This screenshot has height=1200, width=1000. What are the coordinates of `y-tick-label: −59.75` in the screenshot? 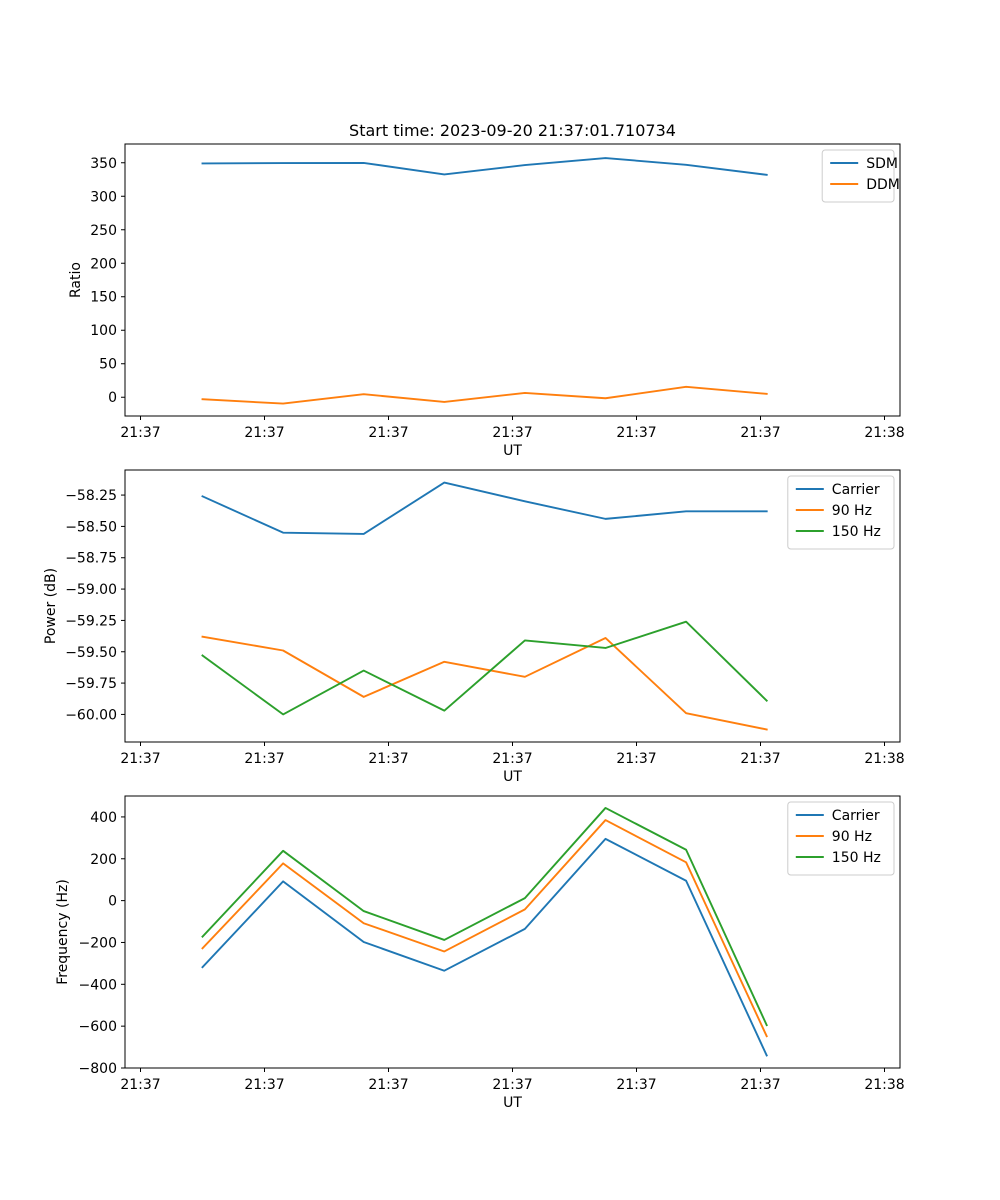 It's located at (91, 684).